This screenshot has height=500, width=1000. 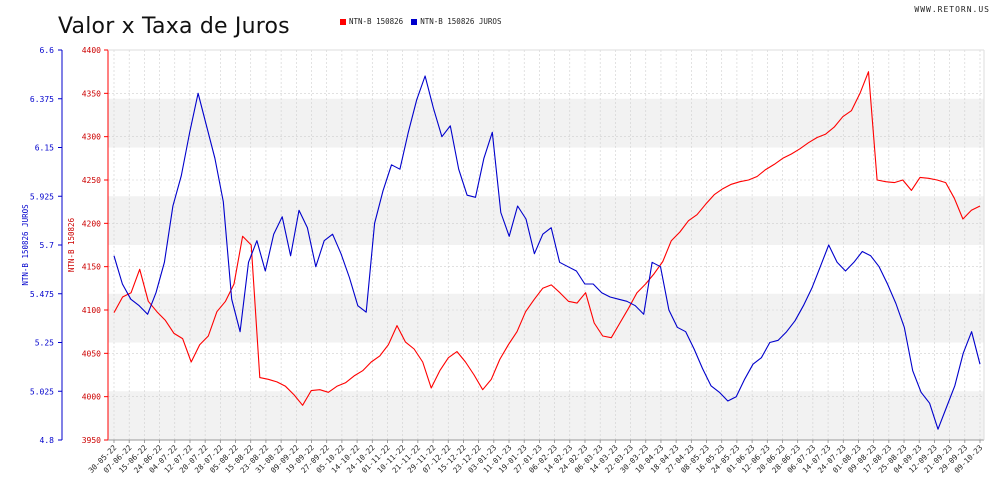 I want to click on tick-label-left: 6.15, so click(x=44, y=148).